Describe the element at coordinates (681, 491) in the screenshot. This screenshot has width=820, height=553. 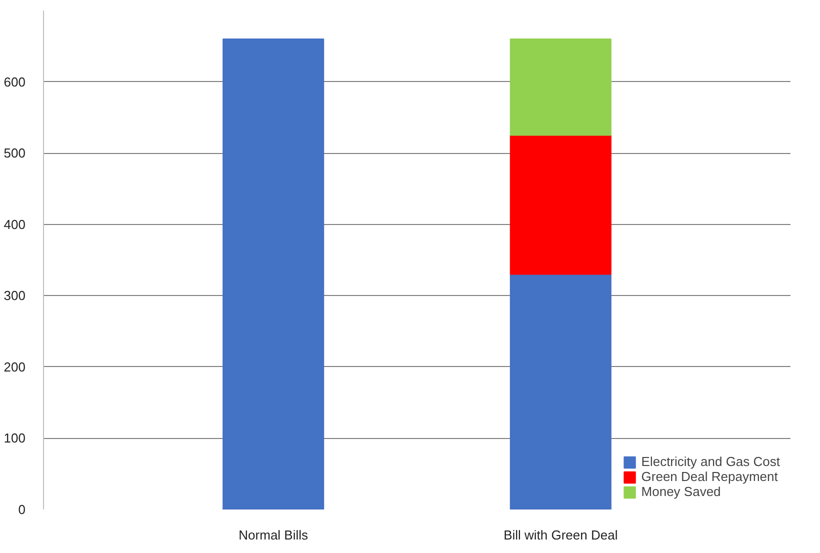
I see `legend-label: Money Saved` at that location.